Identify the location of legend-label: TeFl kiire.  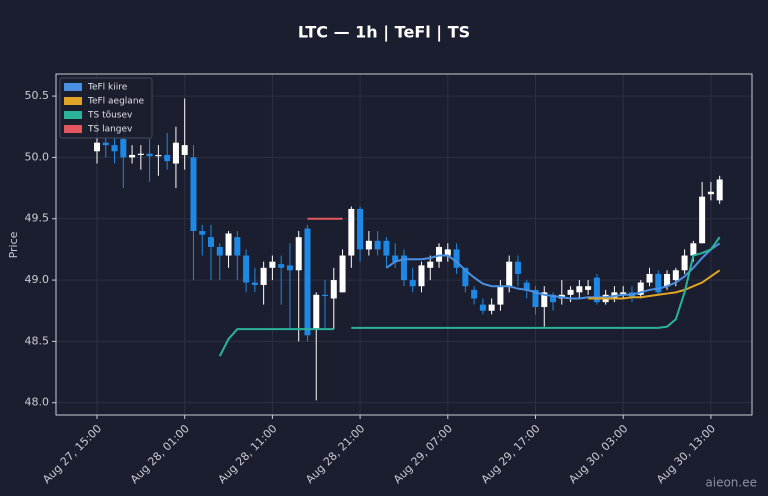
(107, 88).